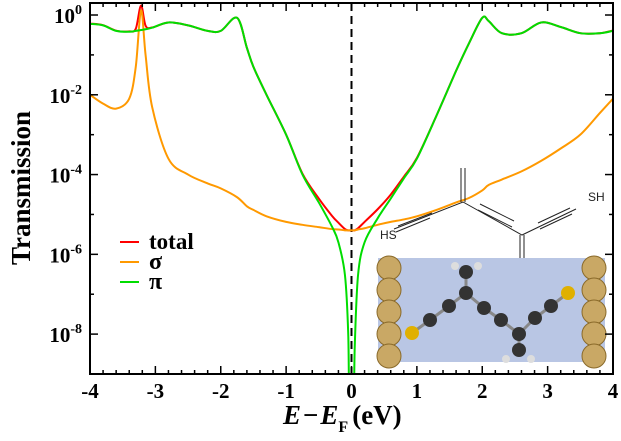 This screenshot has width=621, height=441. I want to click on y-tick-label: 10⁻⁴, so click(65, 175).